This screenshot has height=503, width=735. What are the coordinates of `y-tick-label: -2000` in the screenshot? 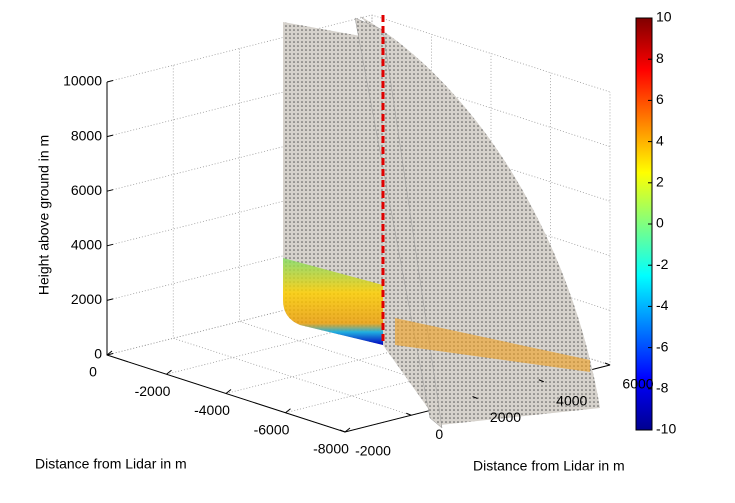 It's located at (373, 451).